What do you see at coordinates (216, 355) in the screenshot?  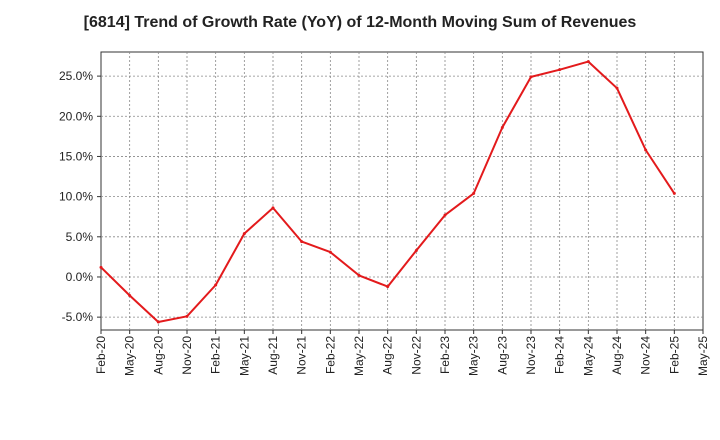 I see `x-tick-label: Feb-21` at bounding box center [216, 355].